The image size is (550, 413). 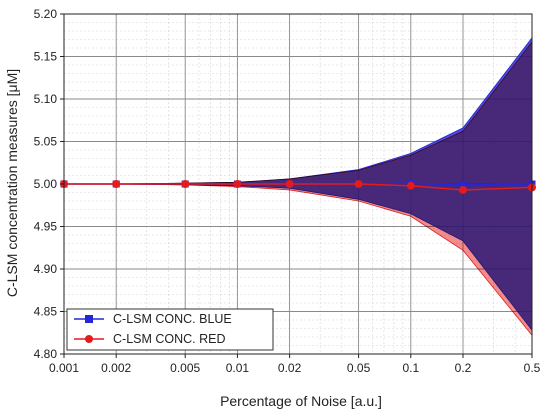 I want to click on legend: C-LSM CONC. BLUE C-LSM CONC. RED, so click(x=170, y=329).